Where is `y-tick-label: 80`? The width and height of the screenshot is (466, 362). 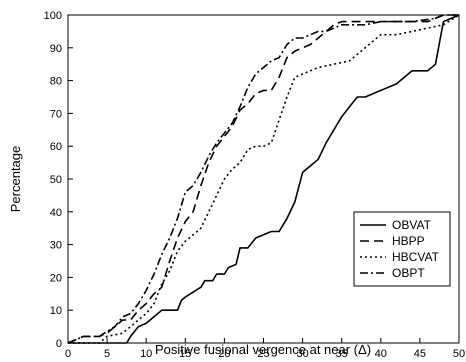
y-tick-label: 80 is located at coordinates (56, 82).